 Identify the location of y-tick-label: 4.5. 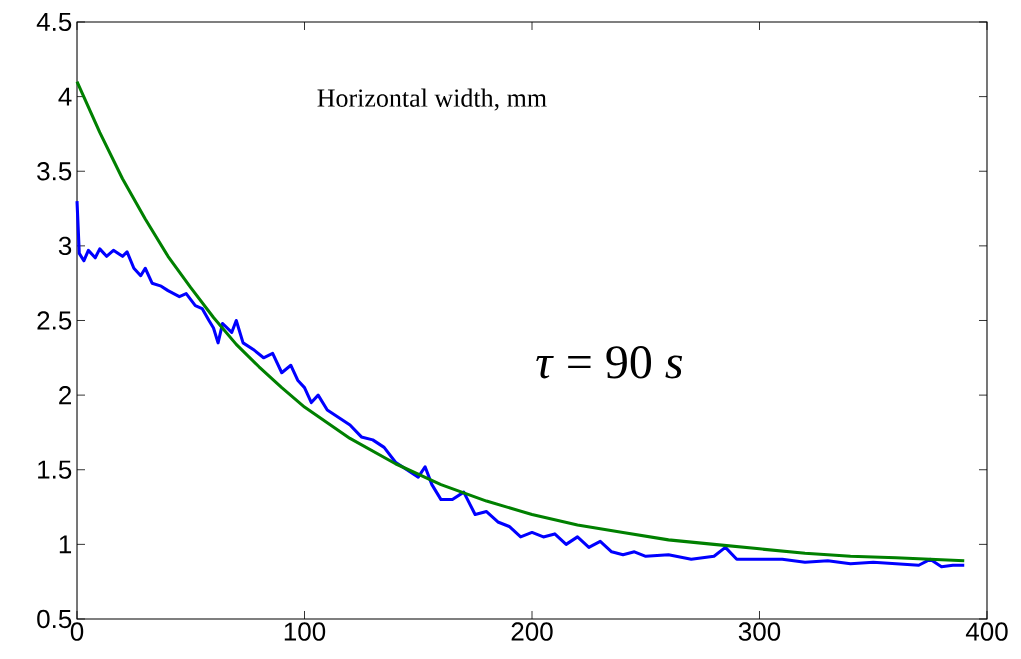
(54, 22).